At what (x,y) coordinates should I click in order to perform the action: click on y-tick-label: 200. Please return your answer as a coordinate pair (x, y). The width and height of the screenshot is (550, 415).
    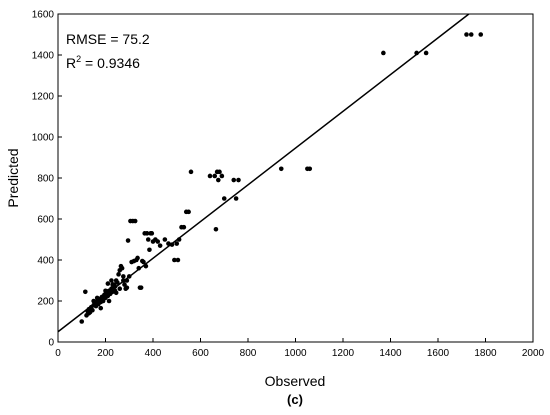
    Looking at the image, I should click on (45, 302).